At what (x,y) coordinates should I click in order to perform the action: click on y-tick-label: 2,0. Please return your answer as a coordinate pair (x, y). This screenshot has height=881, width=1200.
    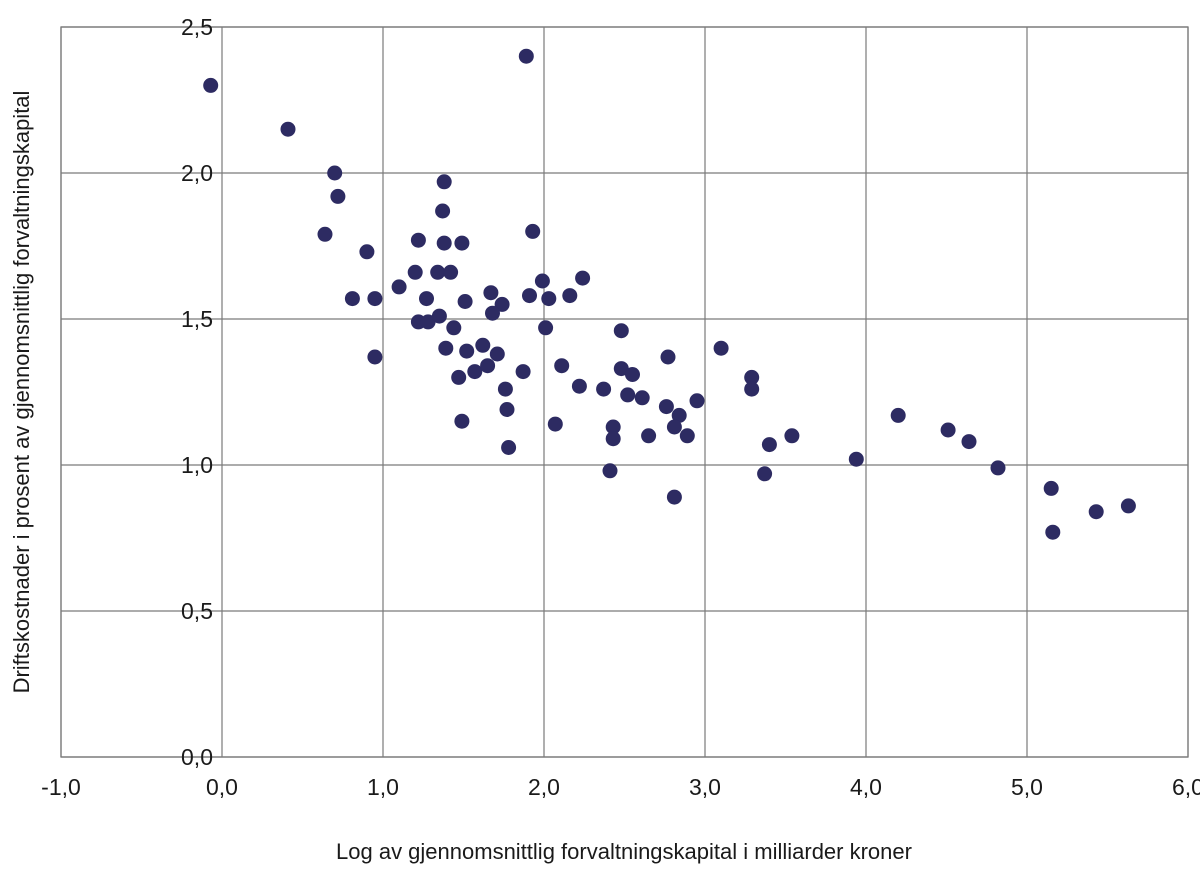
    Looking at the image, I should click on (197, 173).